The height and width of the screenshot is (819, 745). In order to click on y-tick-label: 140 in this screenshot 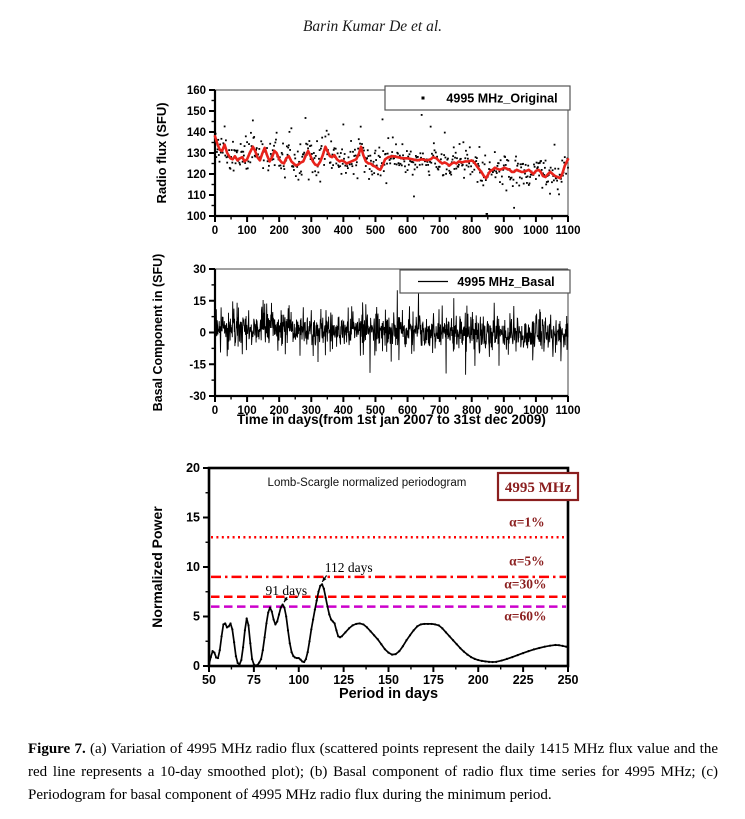, I will do `click(196, 133)`.